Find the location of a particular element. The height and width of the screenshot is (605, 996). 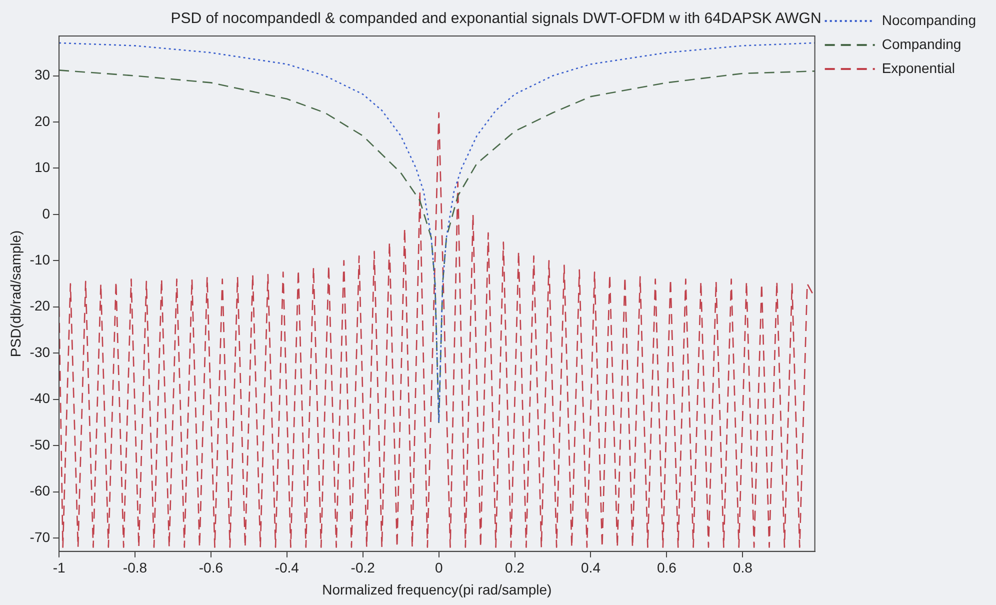

x-tick-label: 0.8 is located at coordinates (742, 568).